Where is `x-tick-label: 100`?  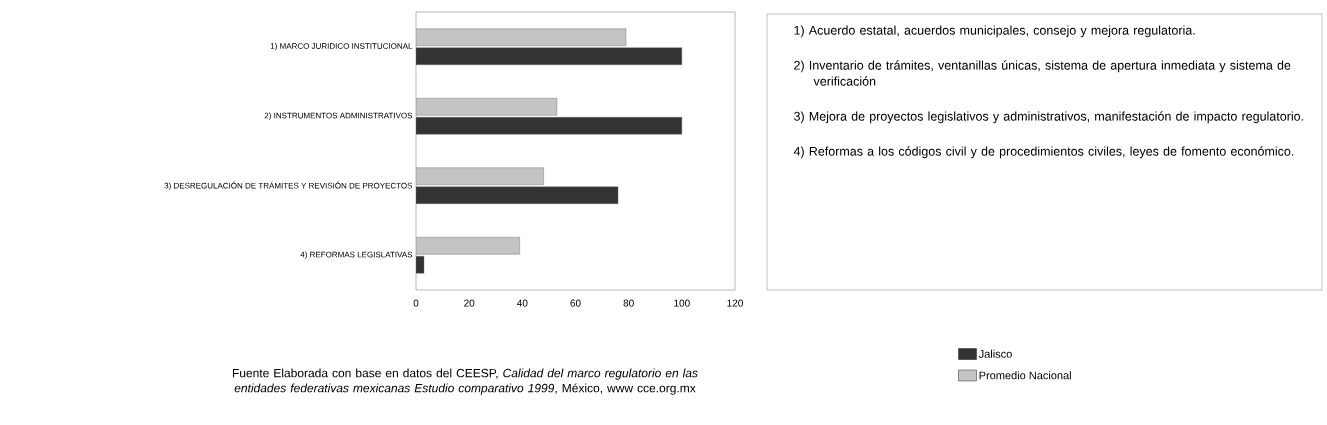 x-tick-label: 100 is located at coordinates (682, 303).